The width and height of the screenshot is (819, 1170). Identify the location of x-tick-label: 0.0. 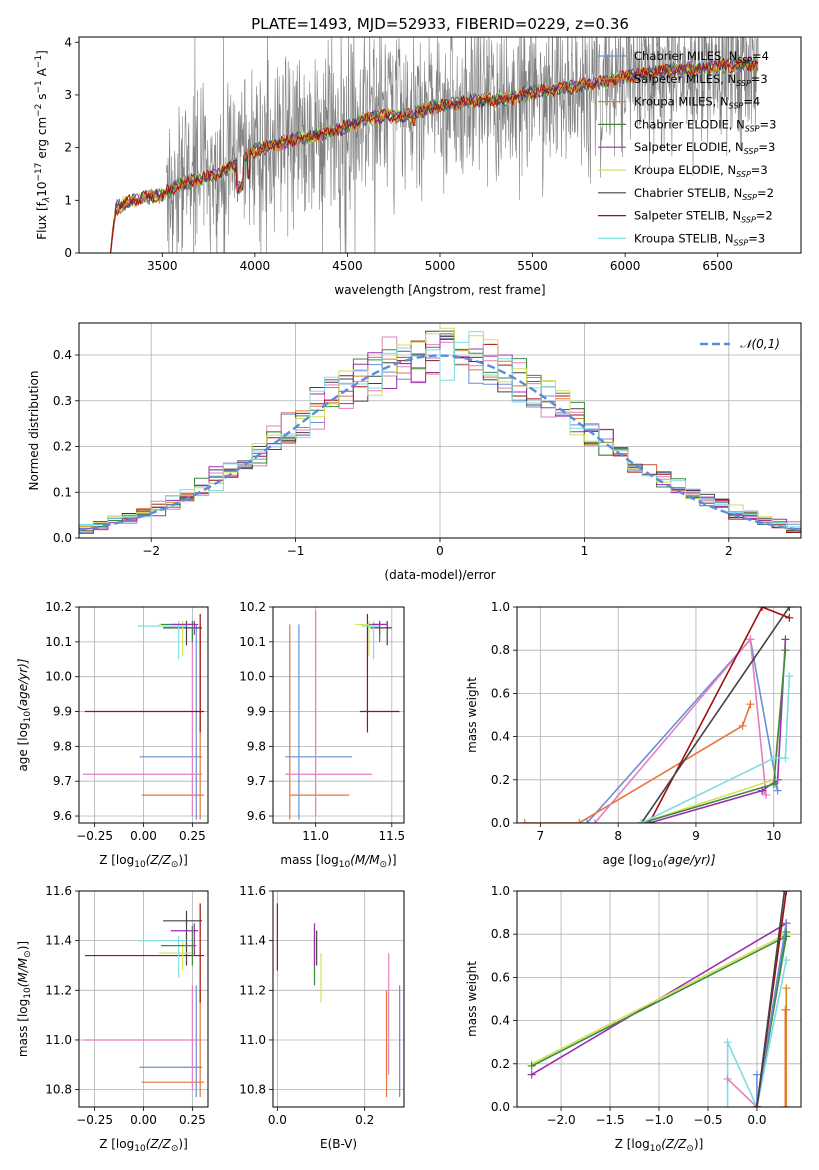
(756, 1120).